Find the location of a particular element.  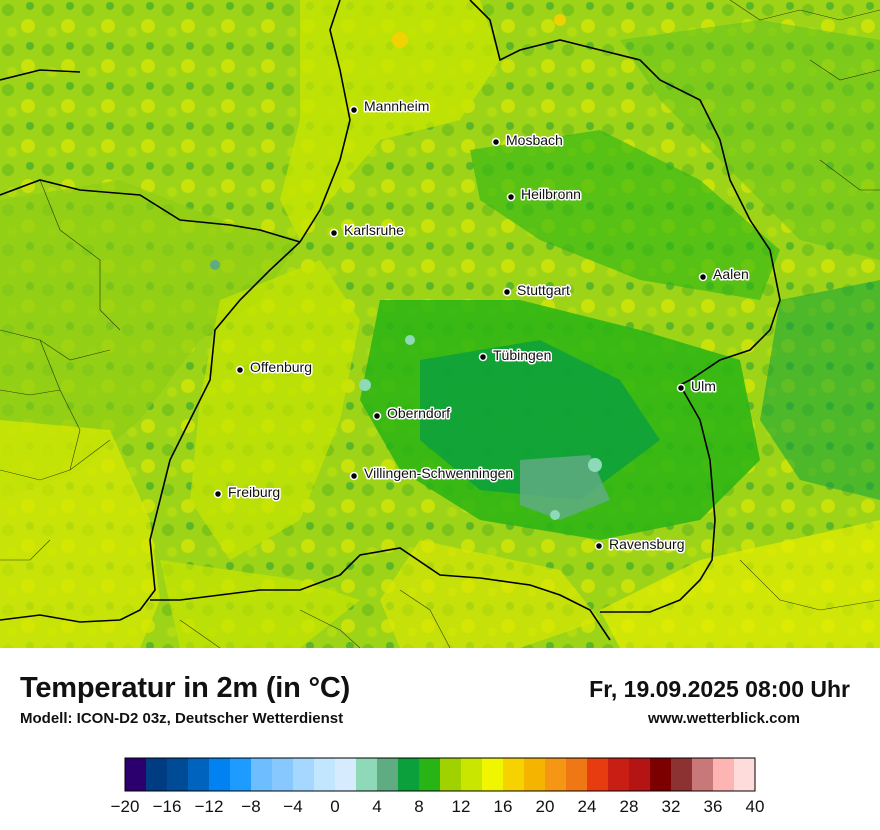

city-label: Oberndorf is located at coordinates (418, 413).